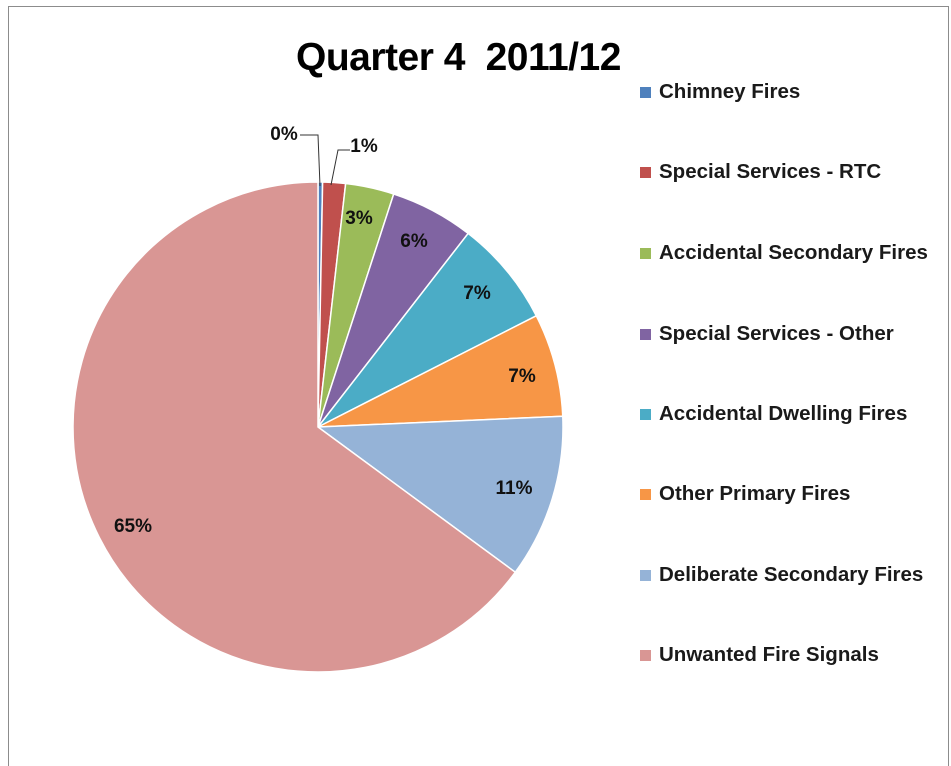  Describe the element at coordinates (514, 488) in the screenshot. I see `data-label: 11%` at that location.